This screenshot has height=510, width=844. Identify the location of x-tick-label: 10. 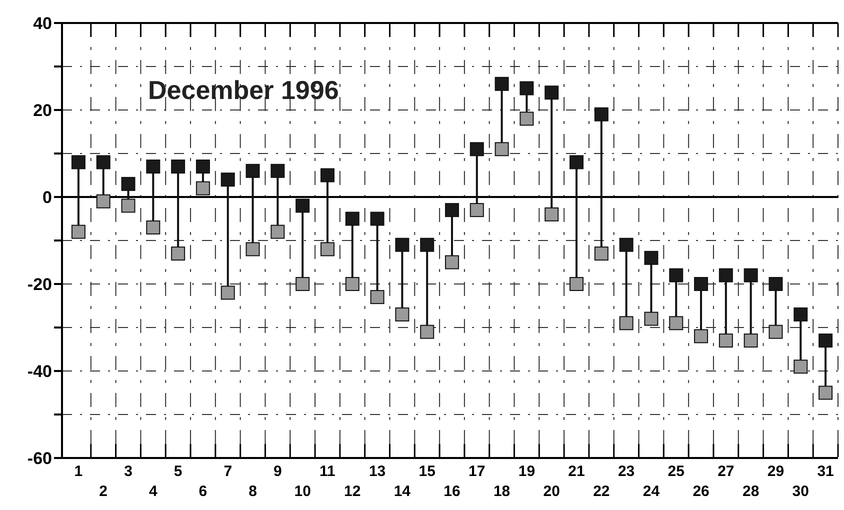
(302, 491).